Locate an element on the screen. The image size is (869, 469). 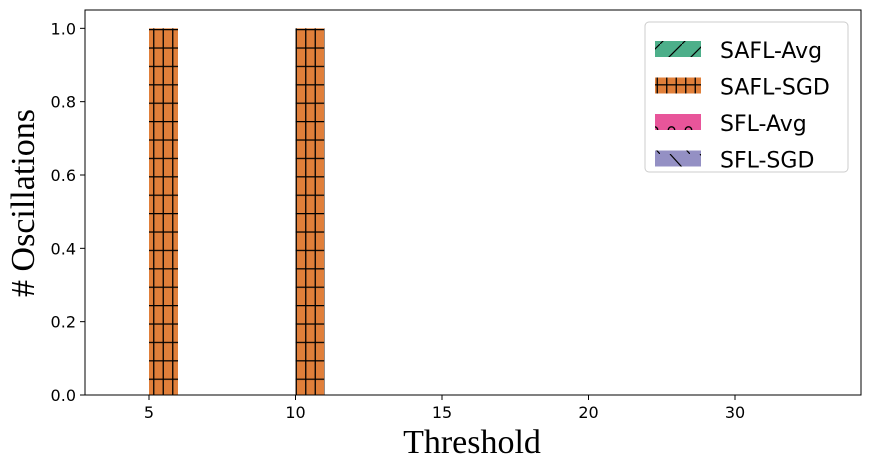
y-tick-label: 0.0 is located at coordinates (63, 395).